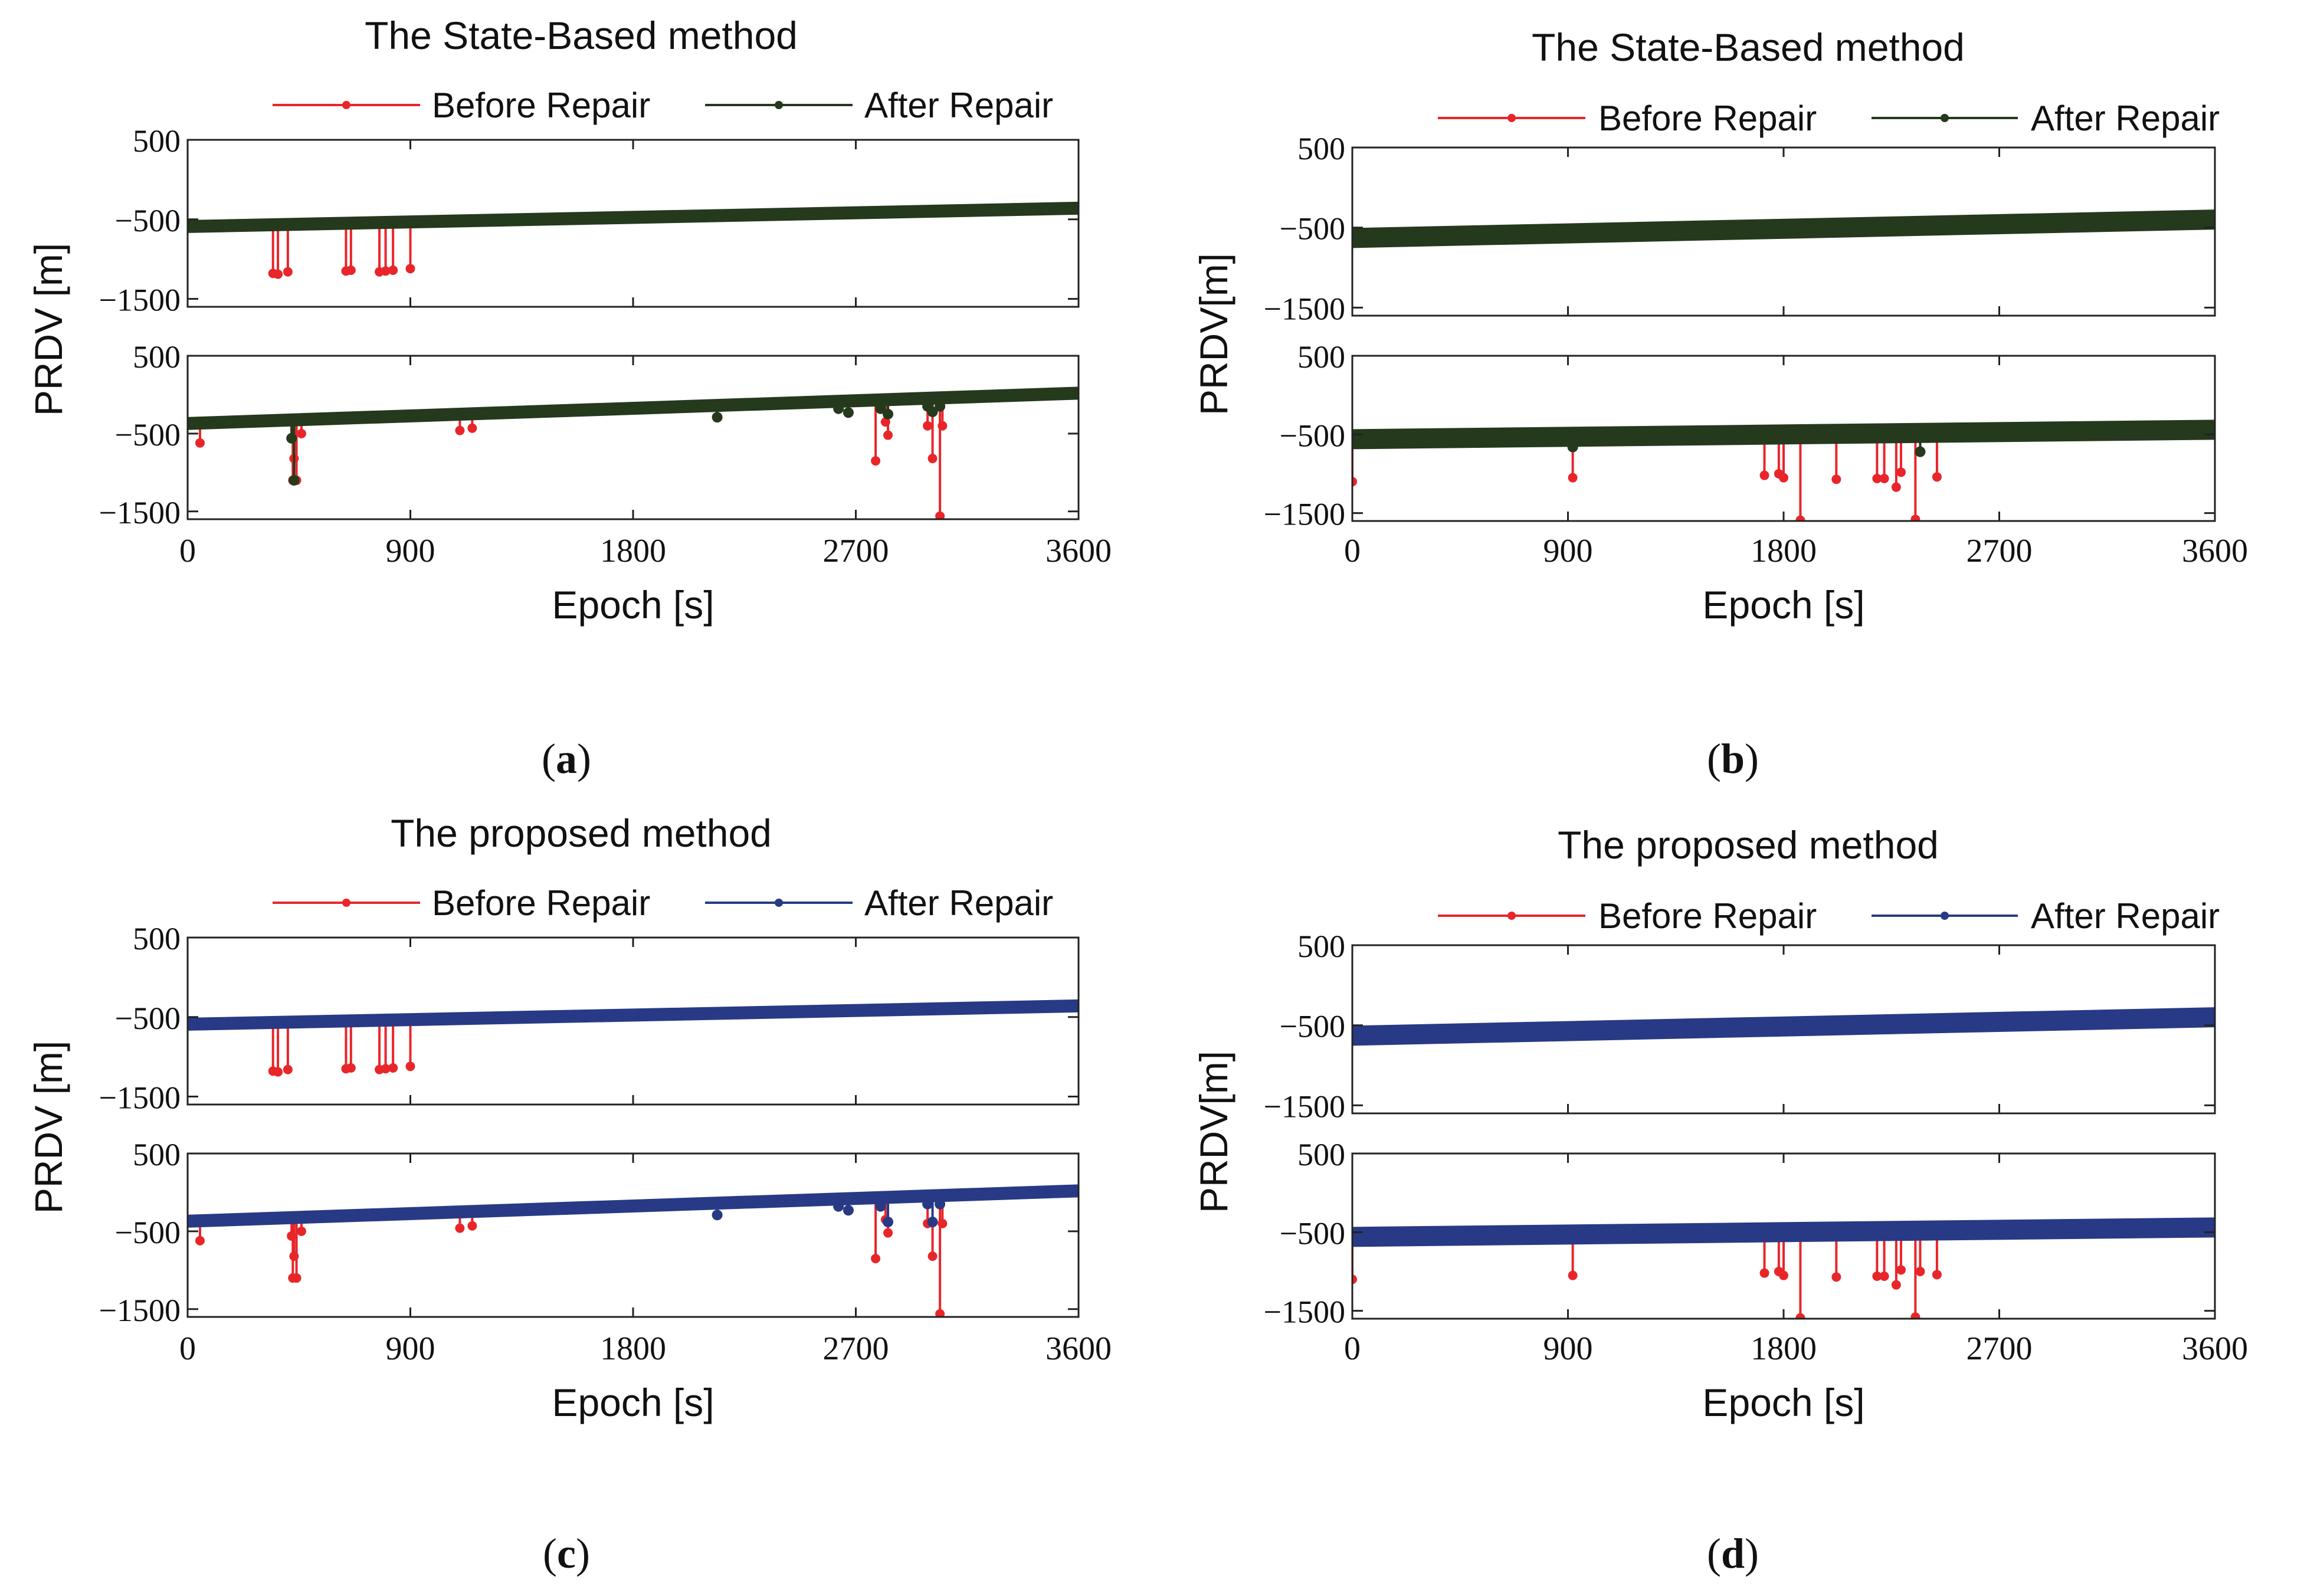 The width and height of the screenshot is (2304, 1596). What do you see at coordinates (49, 1127) in the screenshot?
I see `y-axis-label: PRDV [m]` at bounding box center [49, 1127].